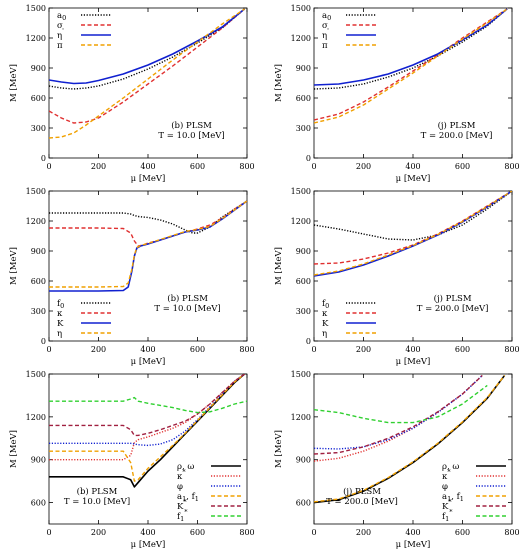  What do you see at coordinates (445, 487) in the screenshot?
I see `legend-label: φ` at bounding box center [445, 487].